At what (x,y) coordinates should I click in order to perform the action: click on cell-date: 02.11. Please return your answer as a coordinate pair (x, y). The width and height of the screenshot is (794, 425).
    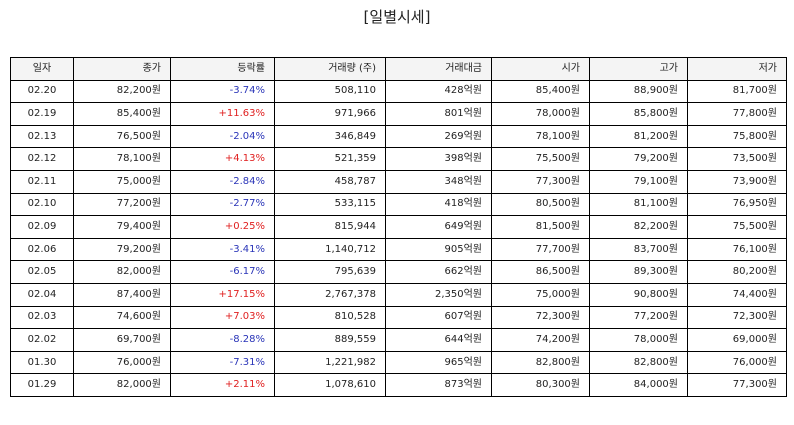
    Looking at the image, I should click on (42, 181).